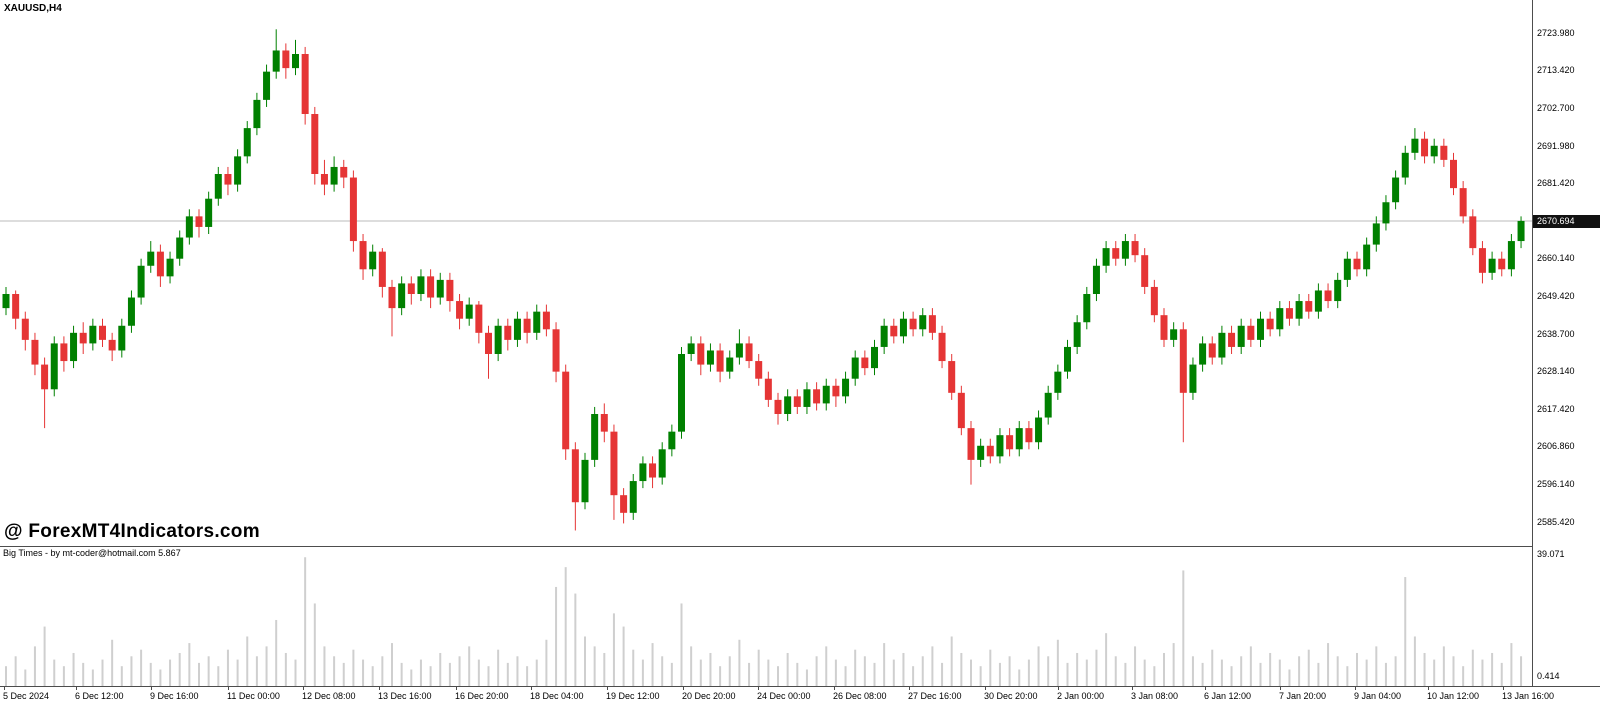 This screenshot has height=713, width=1600. What do you see at coordinates (1556, 521) in the screenshot?
I see `price-tick-label: 2585.420` at bounding box center [1556, 521].